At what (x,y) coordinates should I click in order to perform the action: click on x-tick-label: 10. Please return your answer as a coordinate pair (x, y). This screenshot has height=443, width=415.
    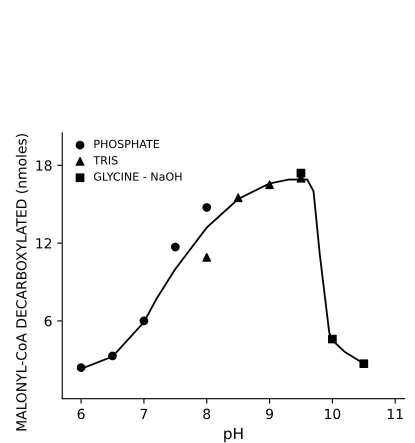
    Looking at the image, I should click on (332, 414).